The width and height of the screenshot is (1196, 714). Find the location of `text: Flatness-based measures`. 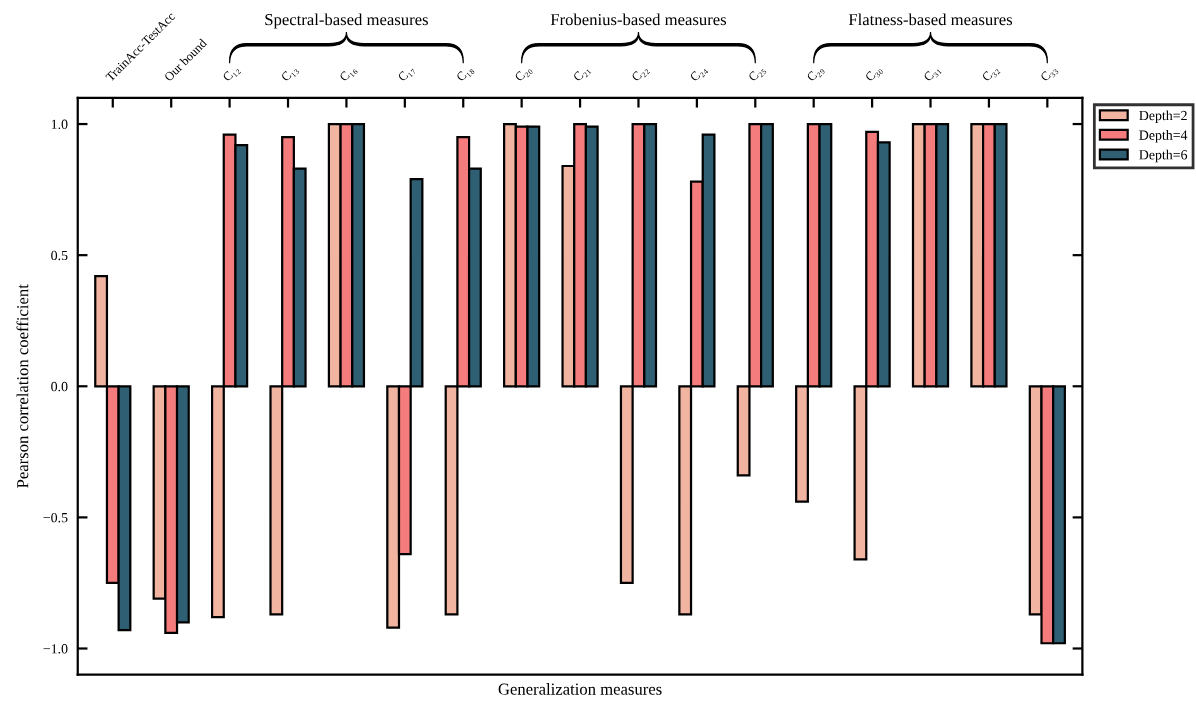

text: Flatness-based measures is located at coordinates (930, 19).